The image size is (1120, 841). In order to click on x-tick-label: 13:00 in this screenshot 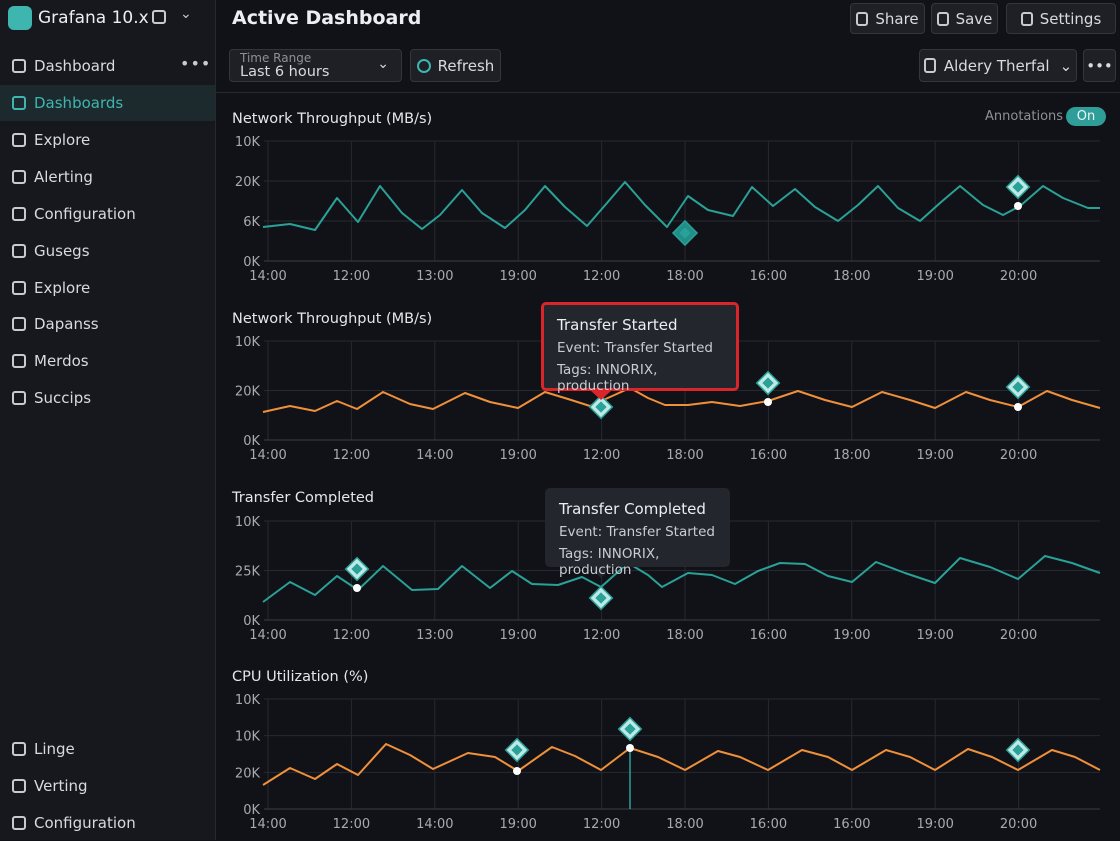, I will do `click(434, 276)`.